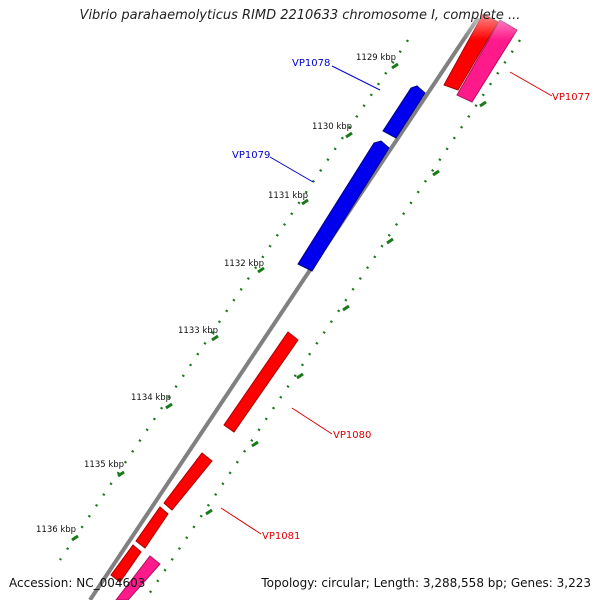  I want to click on gene-label-vp1079: VP1079, so click(251, 155).